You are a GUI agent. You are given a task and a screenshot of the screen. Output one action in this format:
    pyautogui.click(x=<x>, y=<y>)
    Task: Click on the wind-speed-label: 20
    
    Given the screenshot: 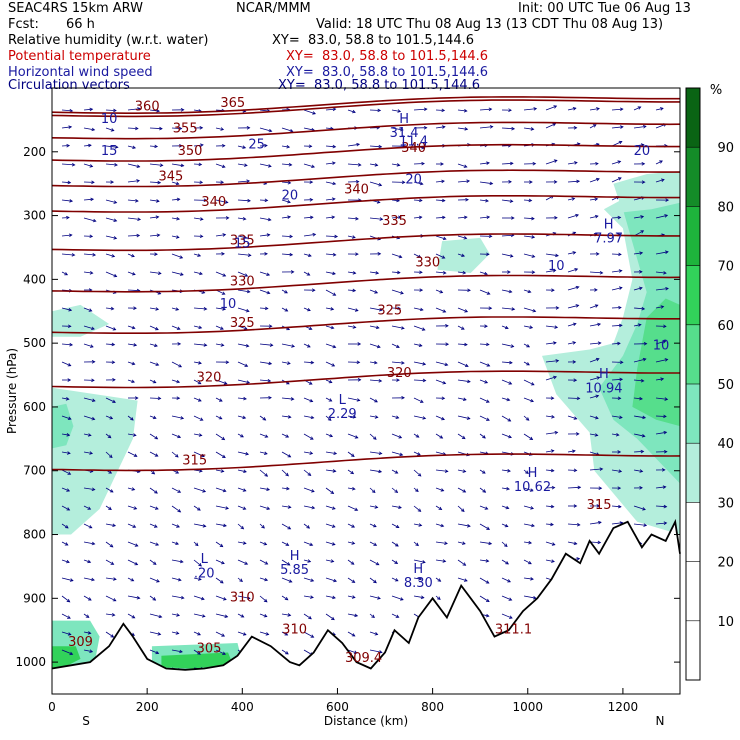 What is the action you would take?
    pyautogui.click(x=642, y=151)
    